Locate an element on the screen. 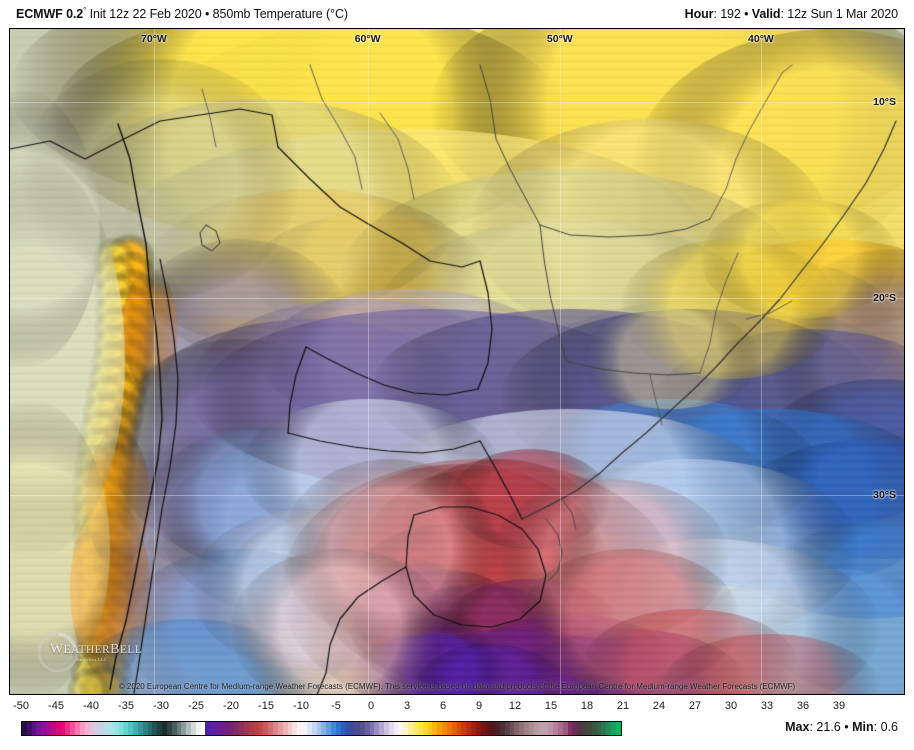  colorbar-tick: -20 is located at coordinates (231, 706).